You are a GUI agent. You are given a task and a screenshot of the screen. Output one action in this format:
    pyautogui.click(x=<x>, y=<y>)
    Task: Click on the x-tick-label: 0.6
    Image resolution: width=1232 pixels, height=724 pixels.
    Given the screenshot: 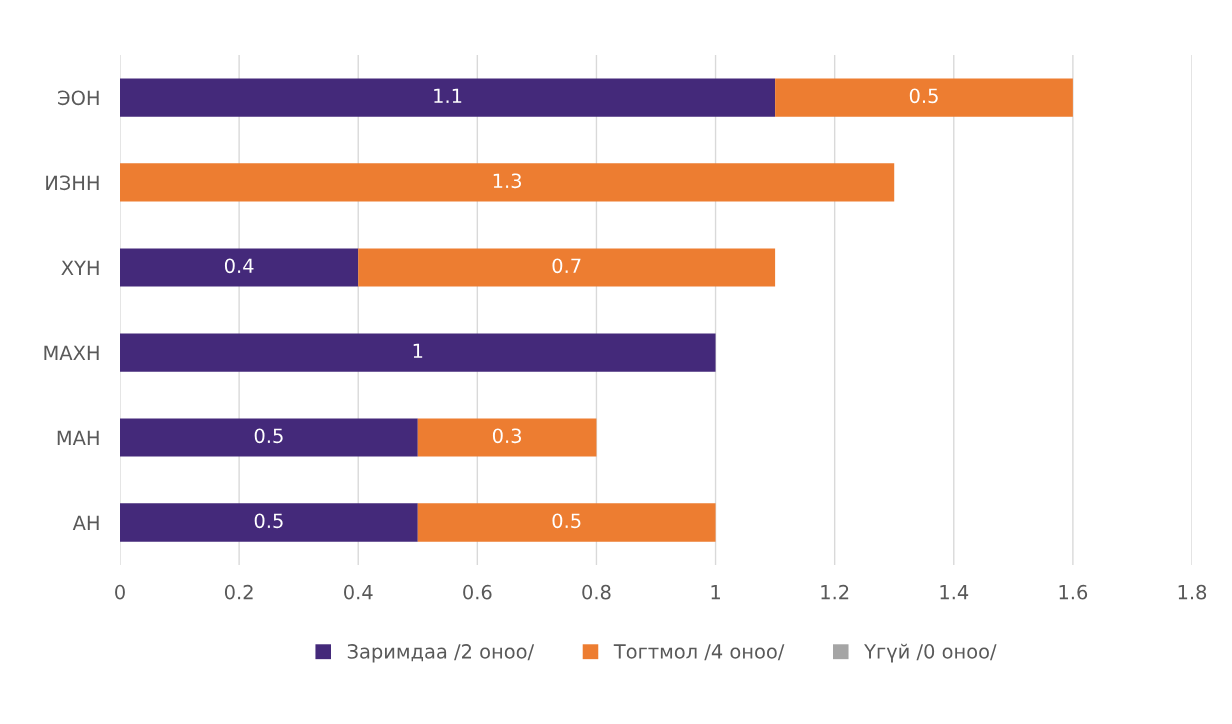 What is the action you would take?
    pyautogui.click(x=477, y=592)
    